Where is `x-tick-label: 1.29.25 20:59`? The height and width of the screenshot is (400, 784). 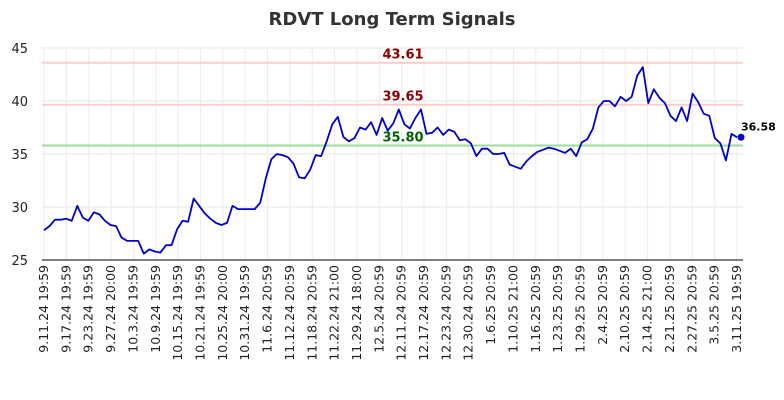 x-tick-label: 1.29.25 20:59 is located at coordinates (580, 309).